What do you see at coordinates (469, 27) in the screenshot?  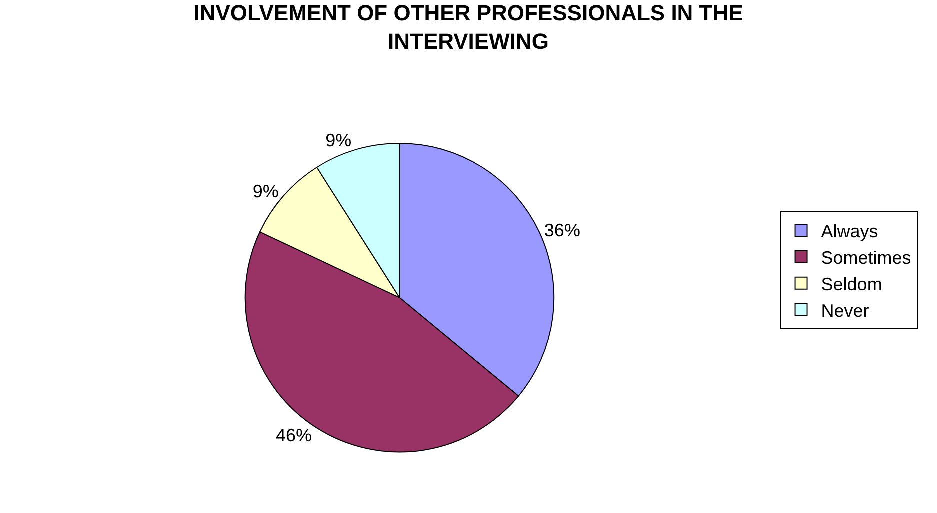 I see `chart-title: INVOLVEMENT OF OTHER PROFESSIONALS IN THE INTERVIEWING` at bounding box center [469, 27].